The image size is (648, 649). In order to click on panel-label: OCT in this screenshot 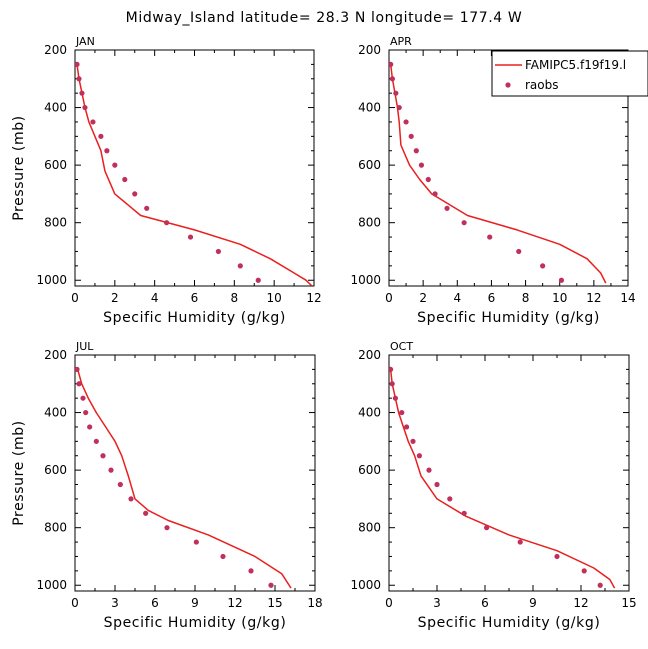, I will do `click(401, 346)`.